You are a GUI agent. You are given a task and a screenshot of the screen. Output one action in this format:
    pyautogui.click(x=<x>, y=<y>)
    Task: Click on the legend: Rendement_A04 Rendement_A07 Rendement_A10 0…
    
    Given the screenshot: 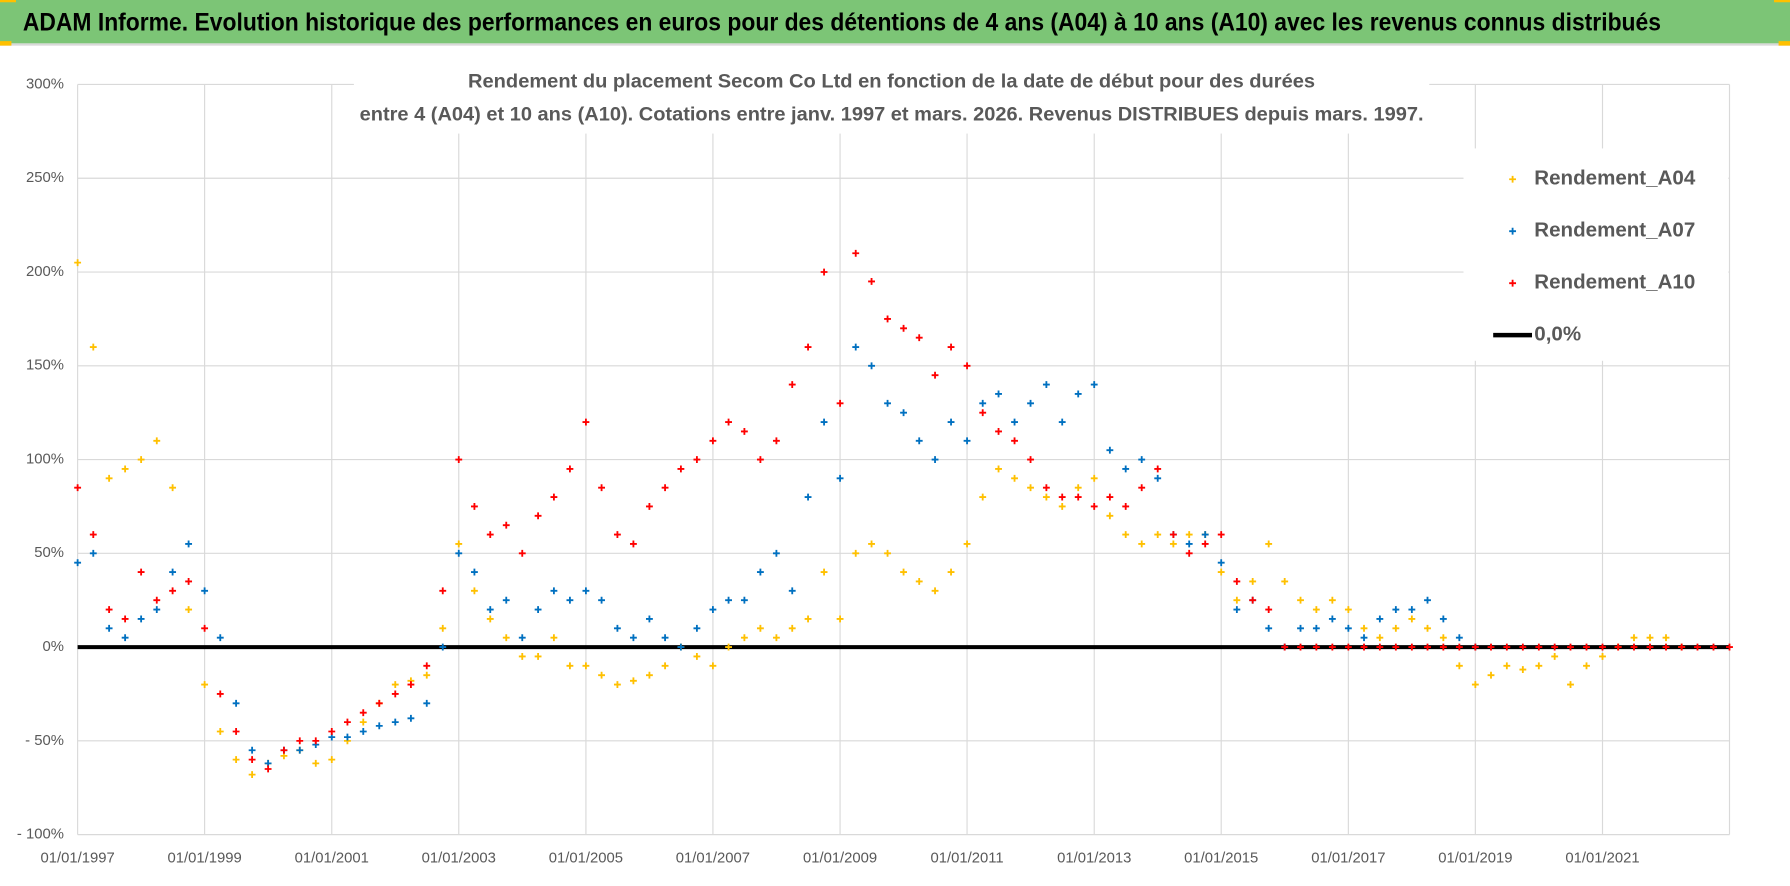 What is the action you would take?
    pyautogui.click(x=1594, y=256)
    